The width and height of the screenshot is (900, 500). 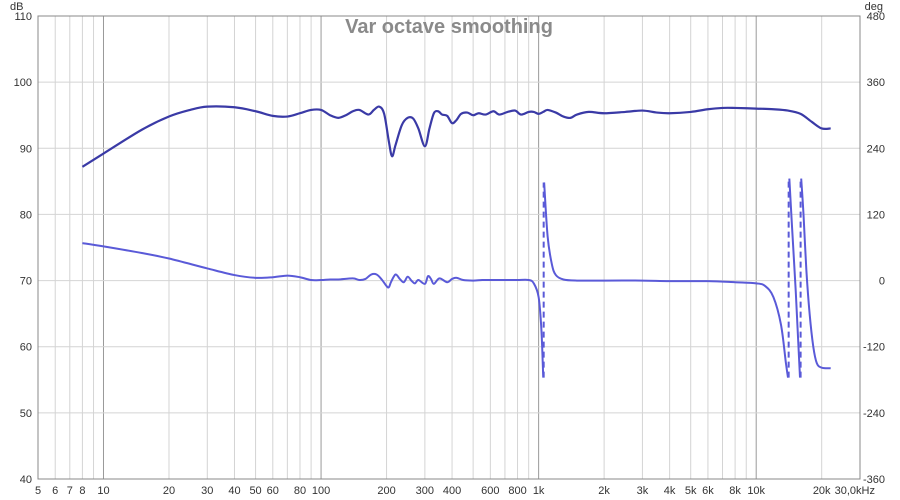 What do you see at coordinates (517, 491) in the screenshot?
I see `x-tick-label: 800` at bounding box center [517, 491].